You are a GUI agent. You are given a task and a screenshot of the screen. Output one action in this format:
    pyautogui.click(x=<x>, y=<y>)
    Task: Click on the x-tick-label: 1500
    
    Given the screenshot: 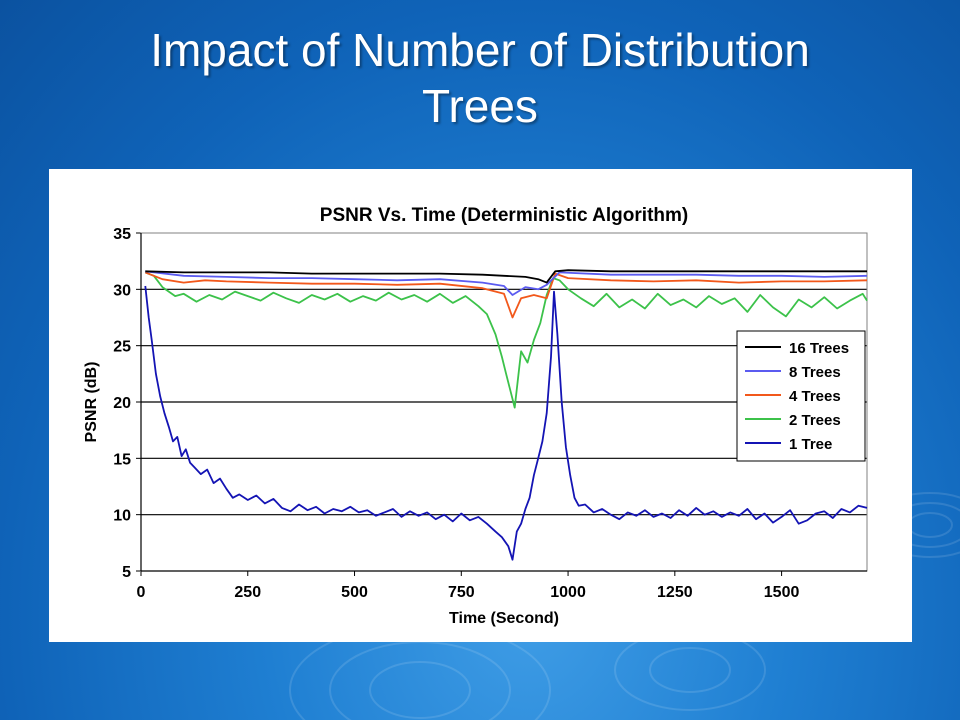 What is the action you would take?
    pyautogui.click(x=782, y=592)
    